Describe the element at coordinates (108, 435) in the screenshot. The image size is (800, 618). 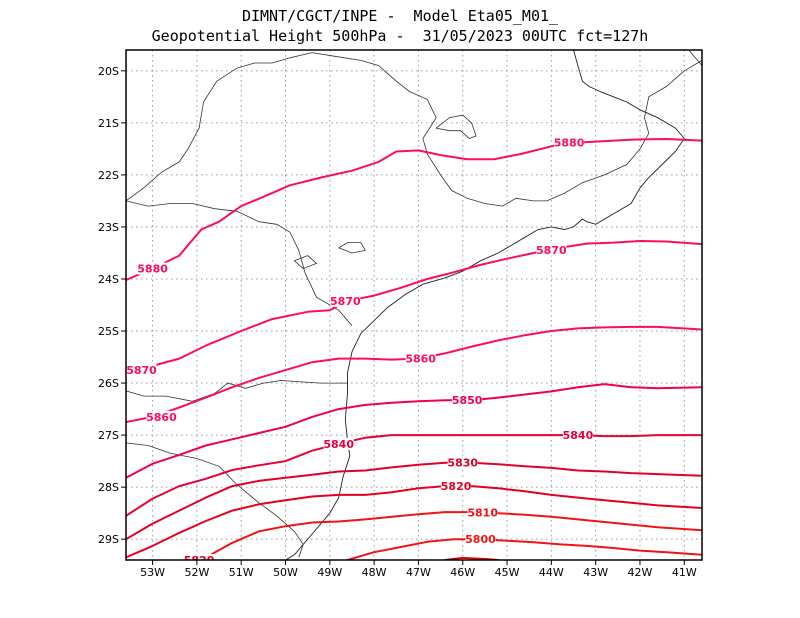
I see `lat-tick-label: 27S` at that location.